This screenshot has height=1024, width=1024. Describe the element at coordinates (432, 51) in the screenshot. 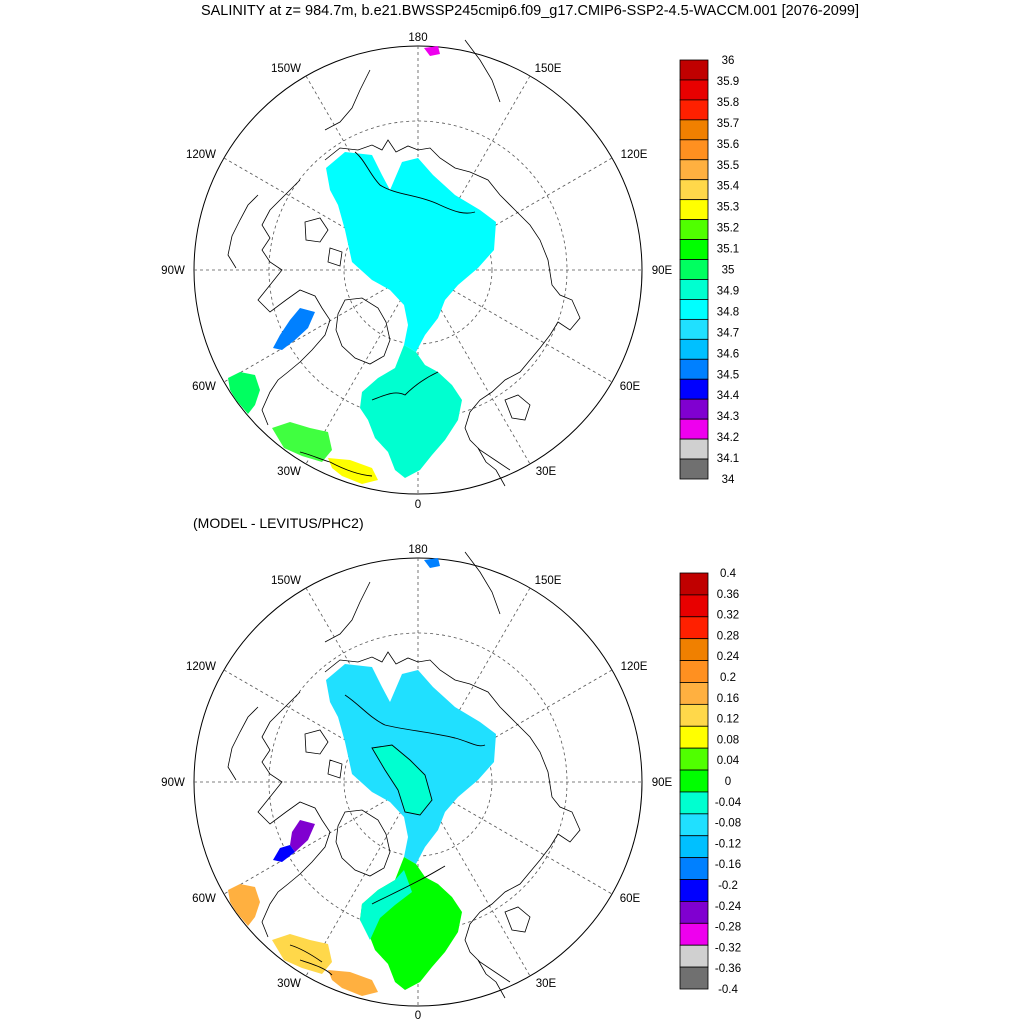

I see `top-bering-patch` at that location.